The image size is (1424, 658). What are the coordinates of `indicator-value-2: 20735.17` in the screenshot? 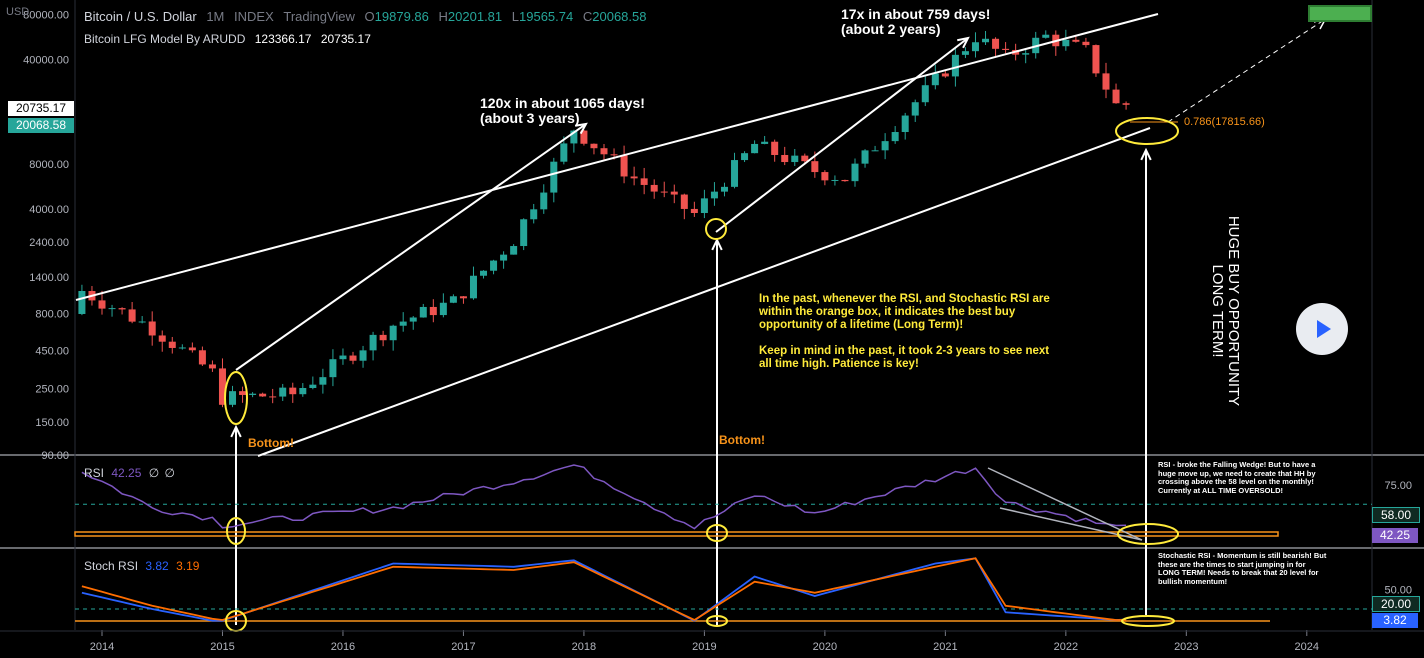 It's located at (345, 39).